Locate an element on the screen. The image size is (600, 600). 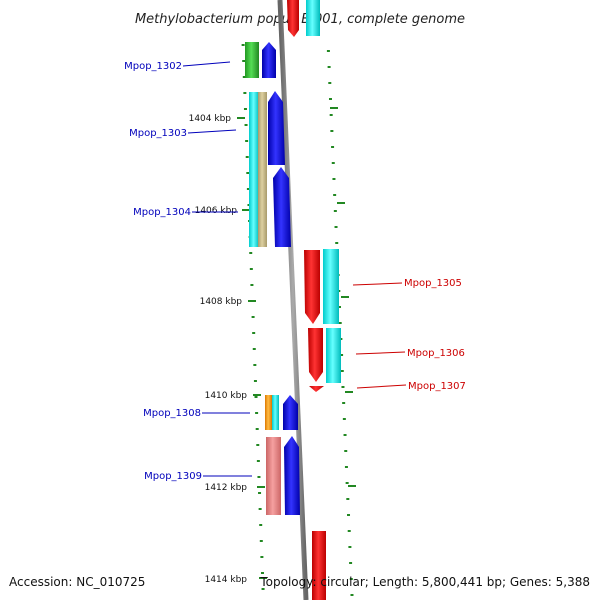
gene-label-mpop-1306: Mpop_1306 is located at coordinates (410, 353).